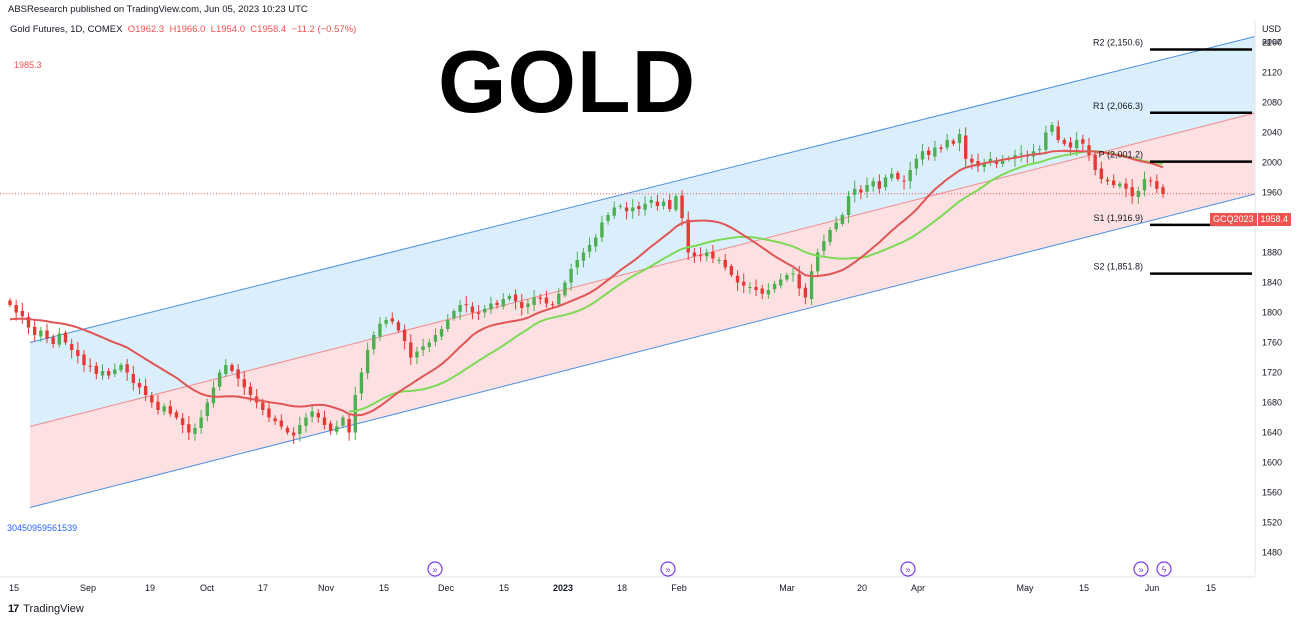 This screenshot has width=1300, height=623. Describe the element at coordinates (66, 29) in the screenshot. I see `symbol-name: Gold Futures, 1D, COMEX` at that location.